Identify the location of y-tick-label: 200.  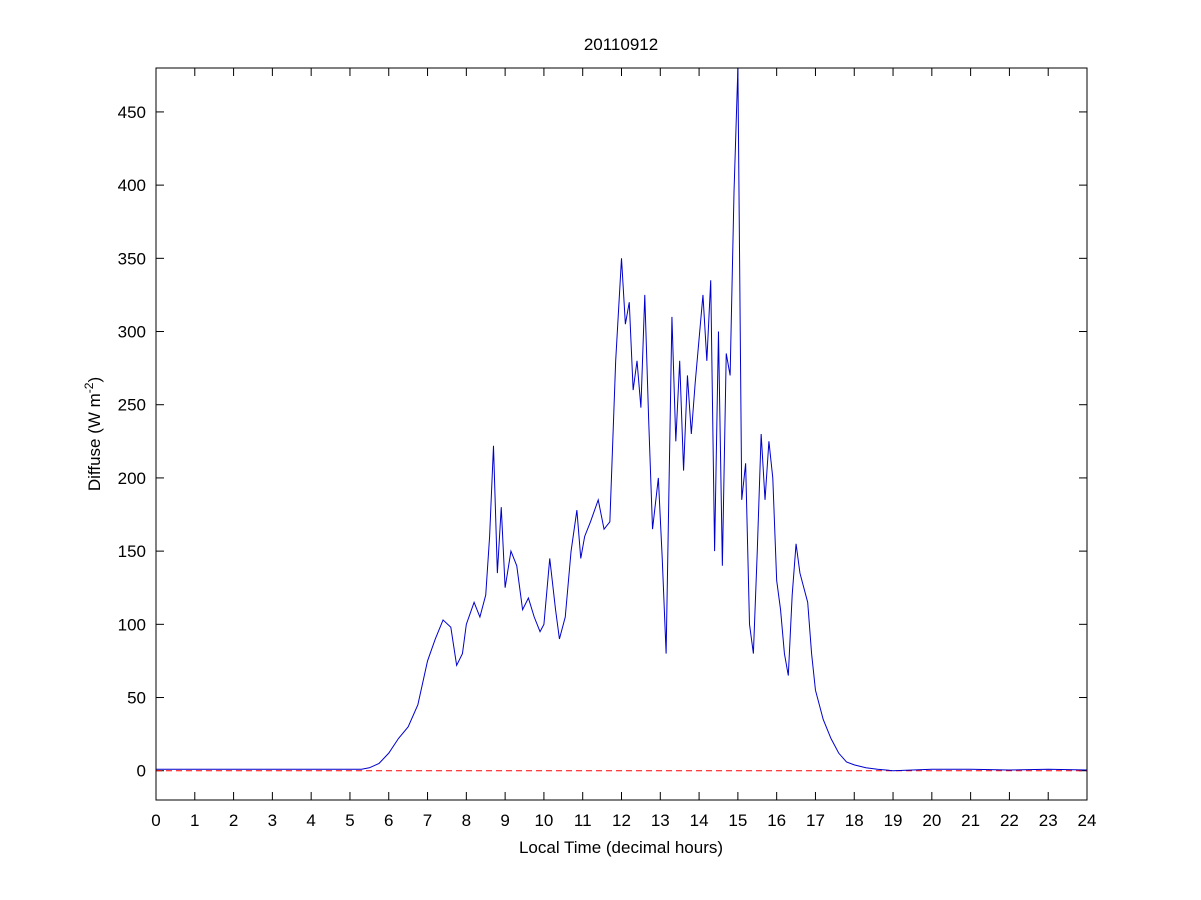
(132, 478).